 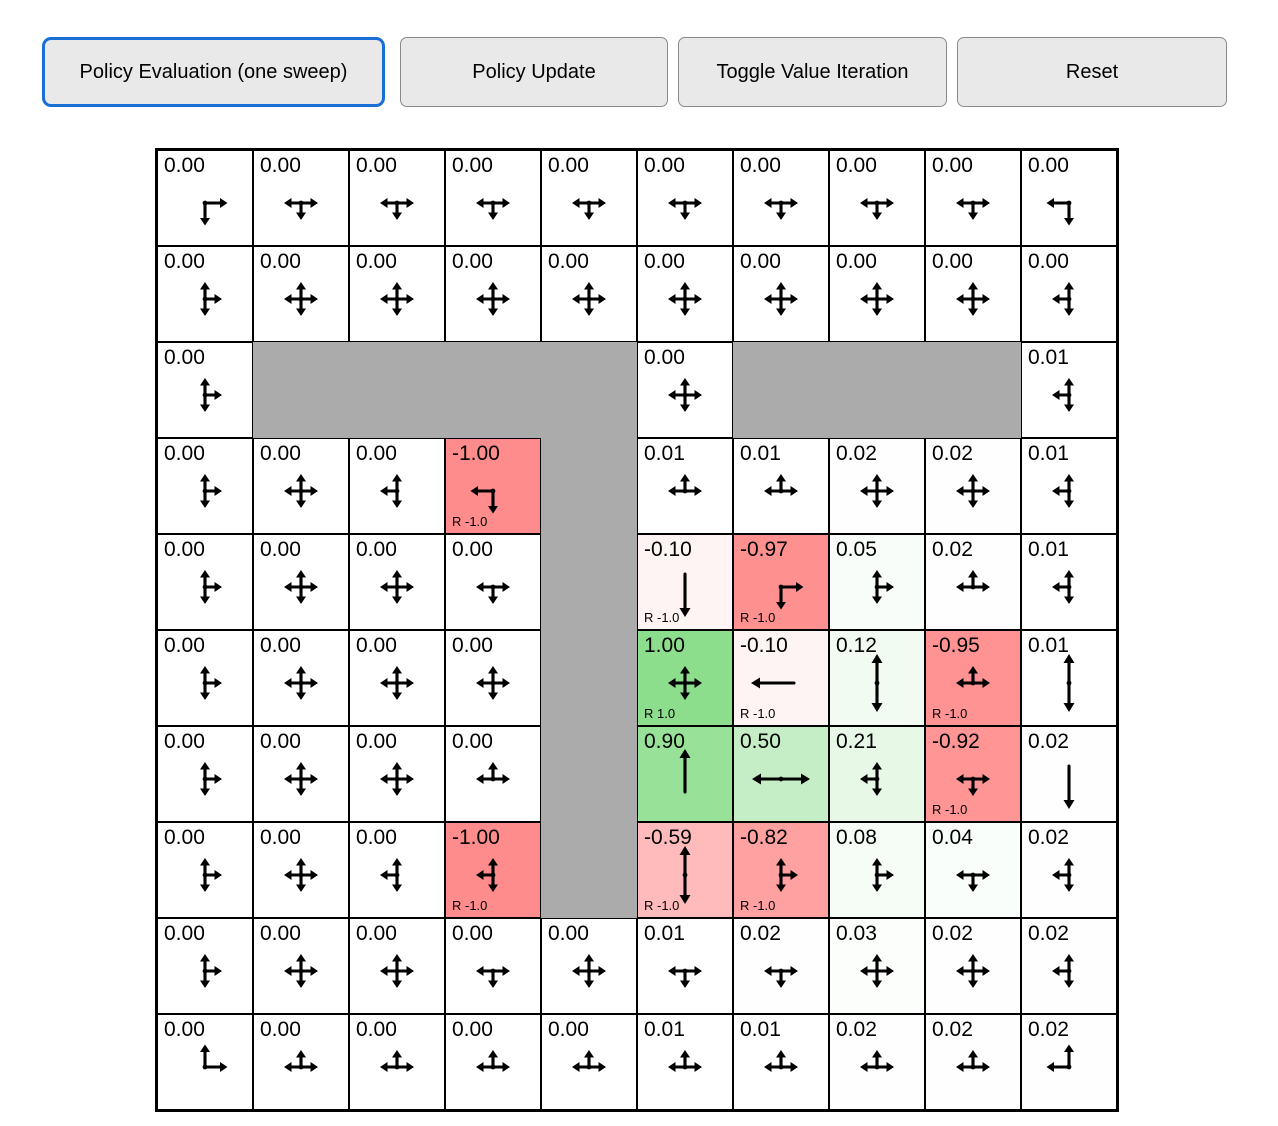 What do you see at coordinates (877, 774) in the screenshot?
I see `grid-cell: 0.21` at bounding box center [877, 774].